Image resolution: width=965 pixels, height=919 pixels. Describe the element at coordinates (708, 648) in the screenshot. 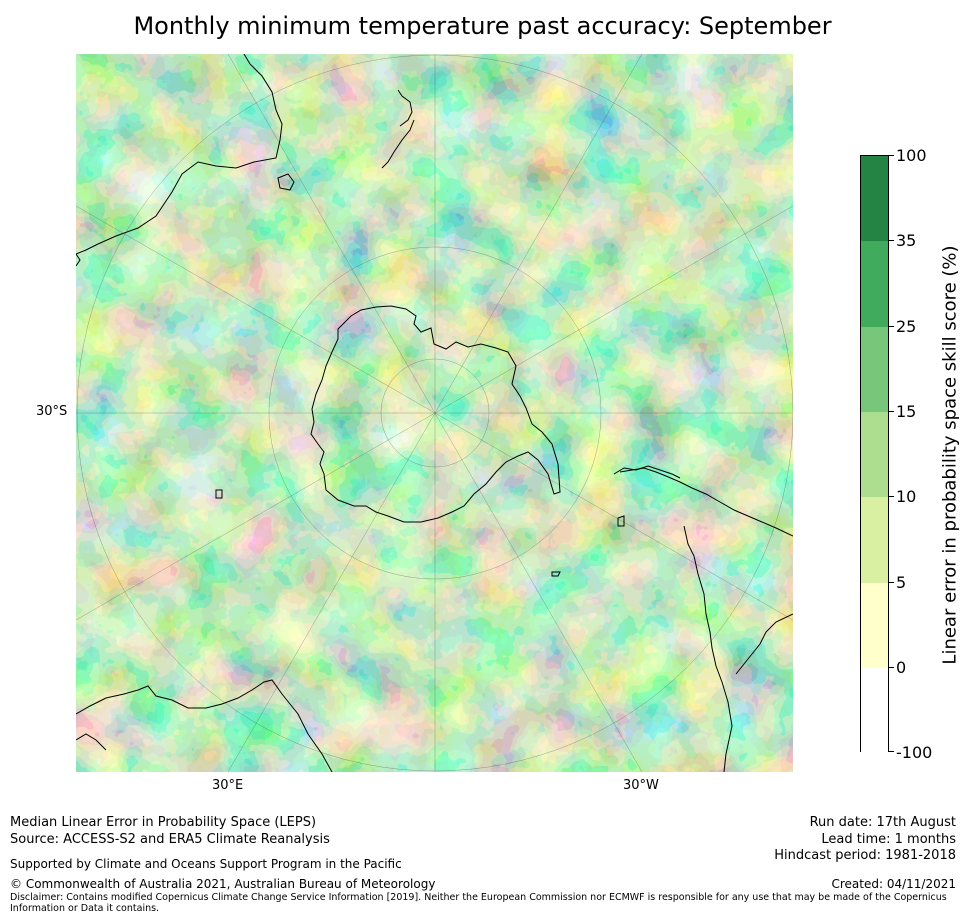

I see `south-america-coast-west` at that location.